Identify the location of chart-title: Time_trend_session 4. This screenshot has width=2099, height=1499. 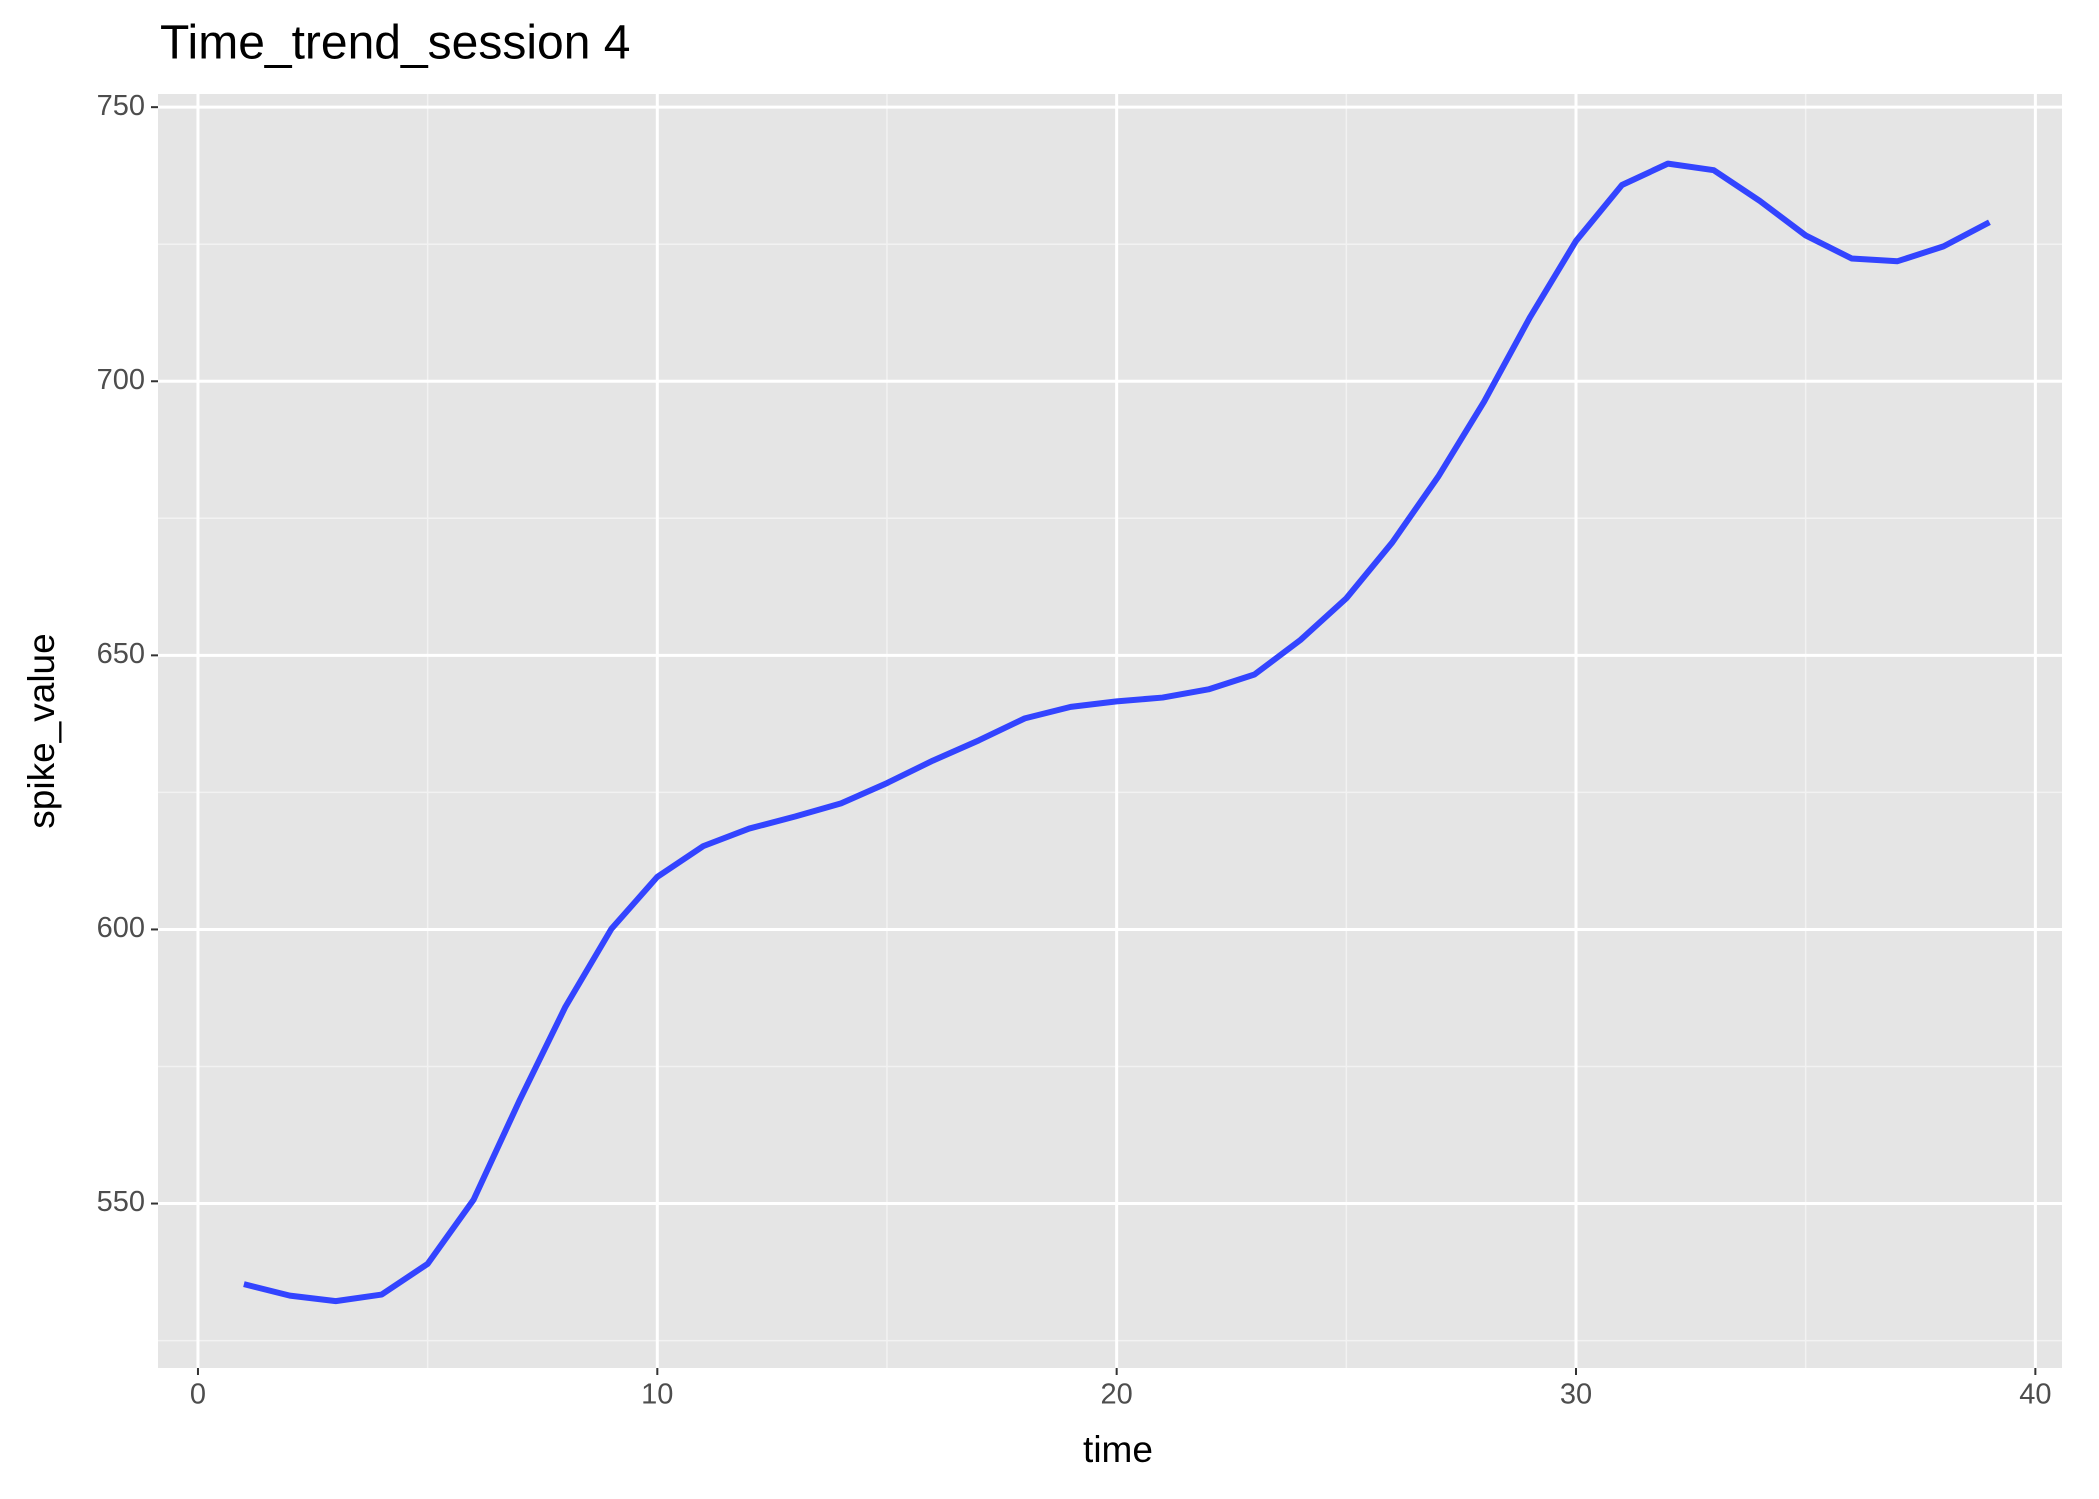
(395, 43).